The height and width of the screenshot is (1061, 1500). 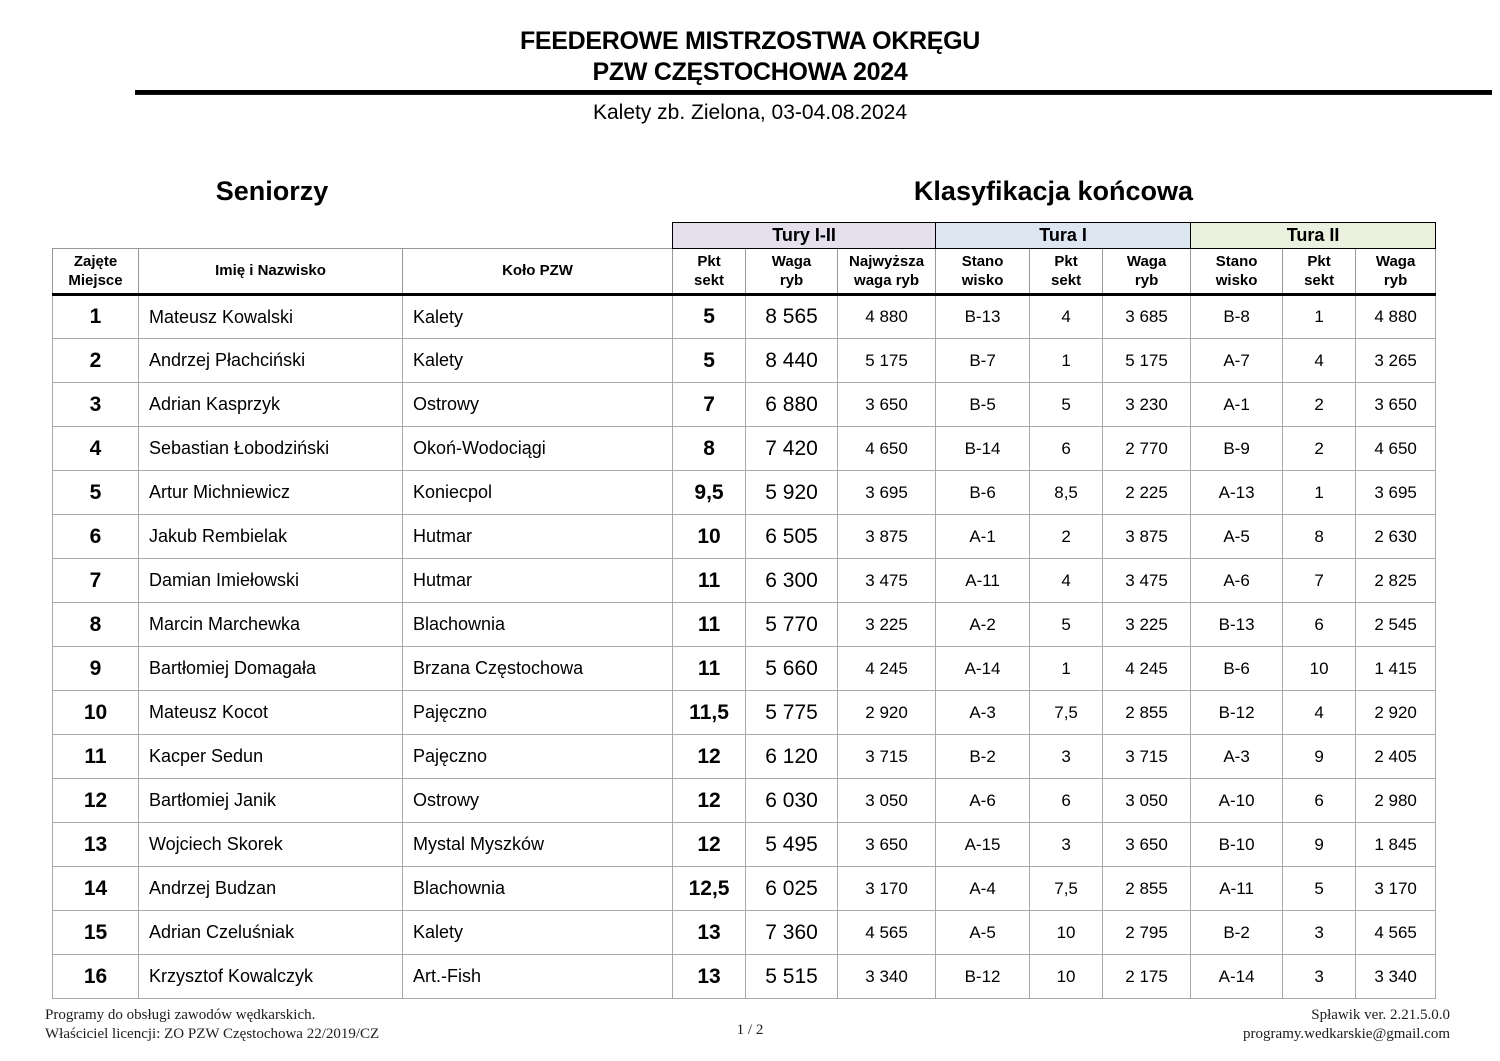 I want to click on cell-t2-waga-ryb: 3 340, so click(x=1396, y=976).